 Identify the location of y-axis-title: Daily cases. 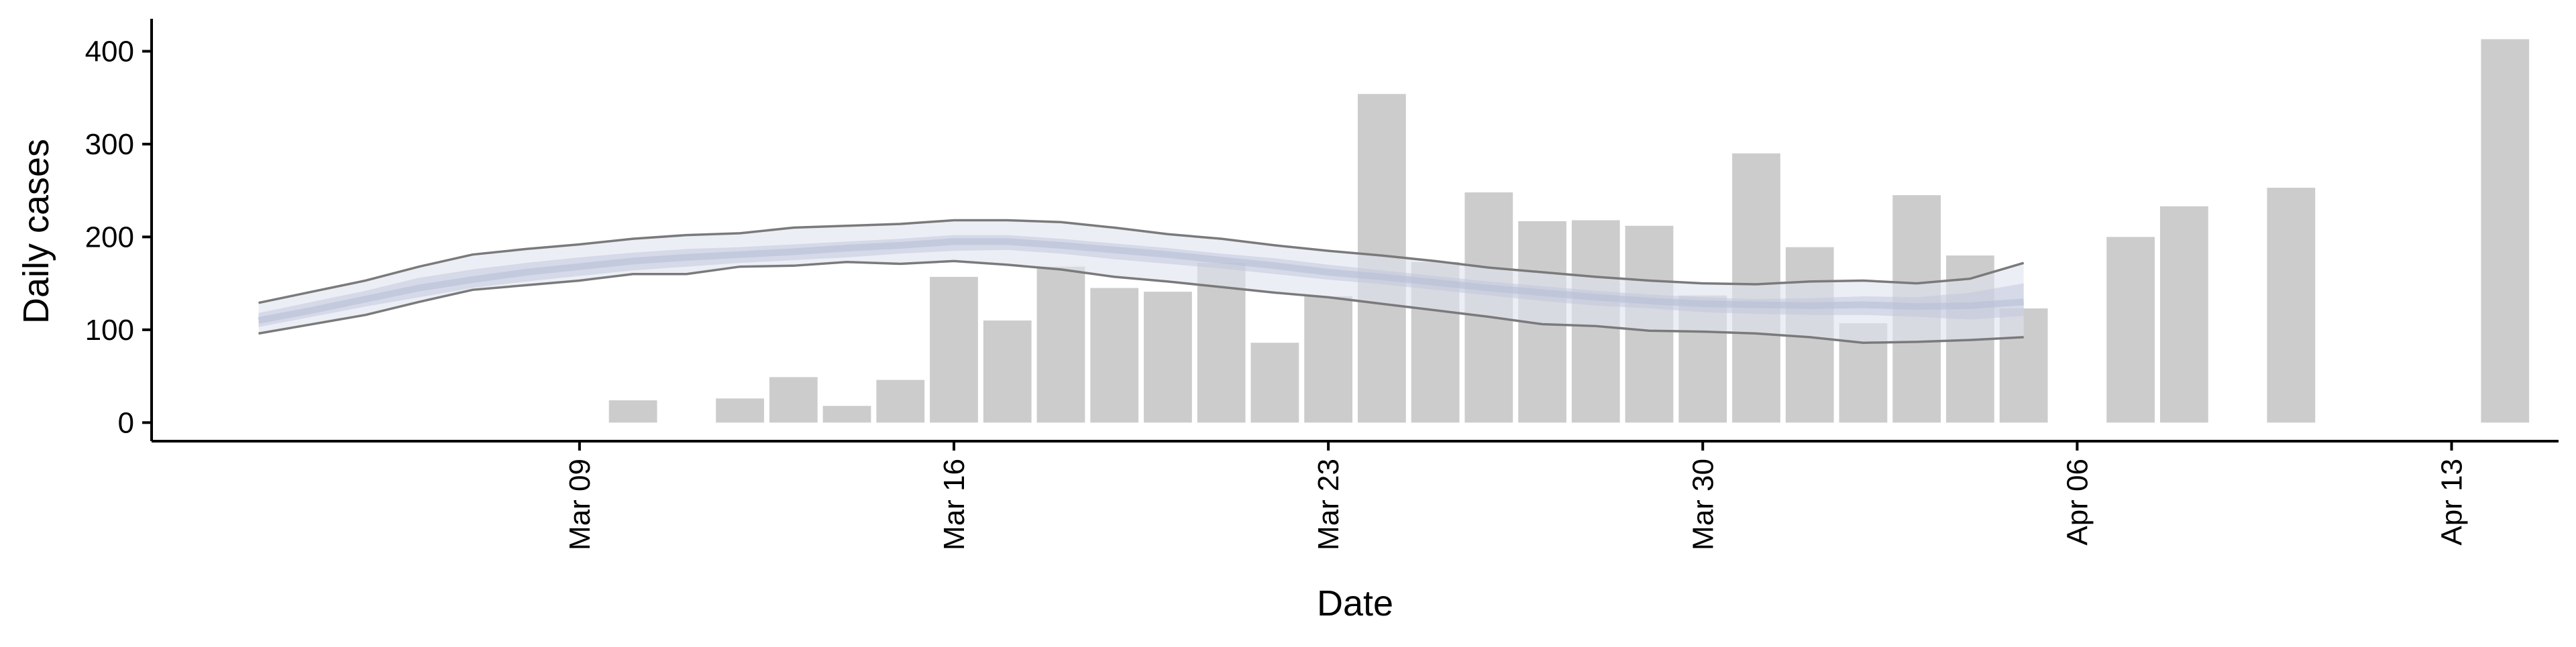
(36, 231).